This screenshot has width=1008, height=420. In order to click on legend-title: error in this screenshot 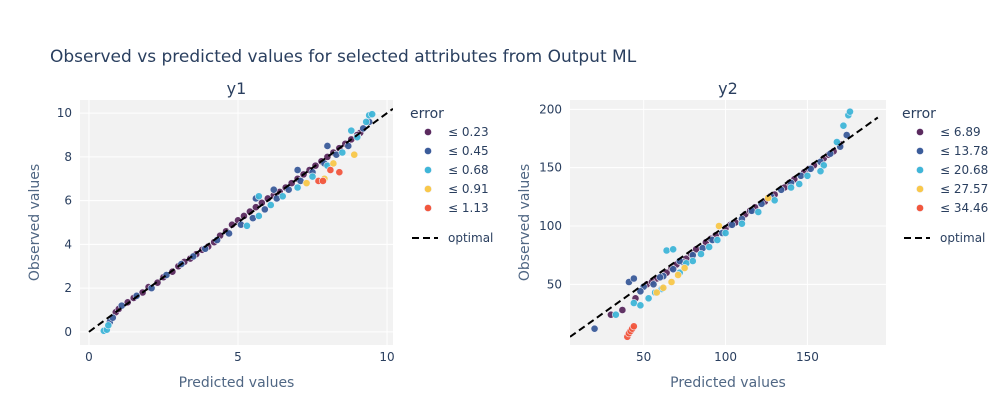, I will do `click(919, 114)`.